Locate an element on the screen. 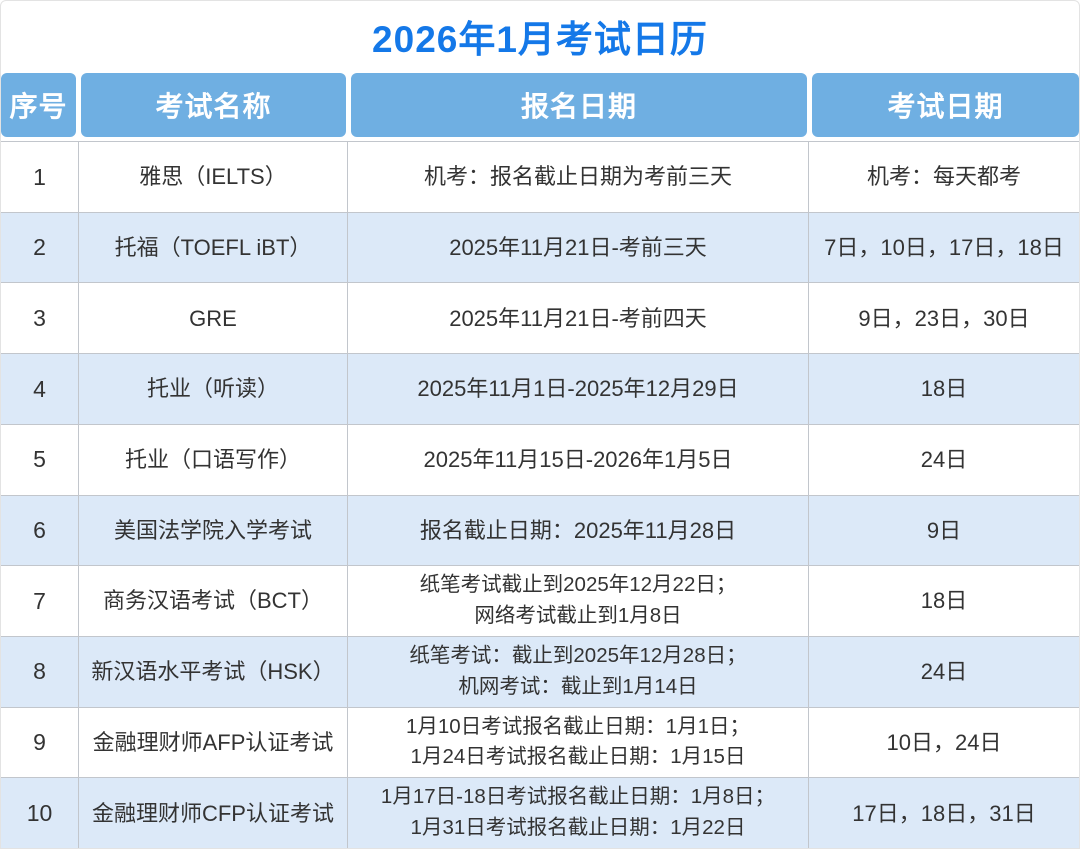  cell-line: 2025年11月21日-考前四天 is located at coordinates (578, 318).